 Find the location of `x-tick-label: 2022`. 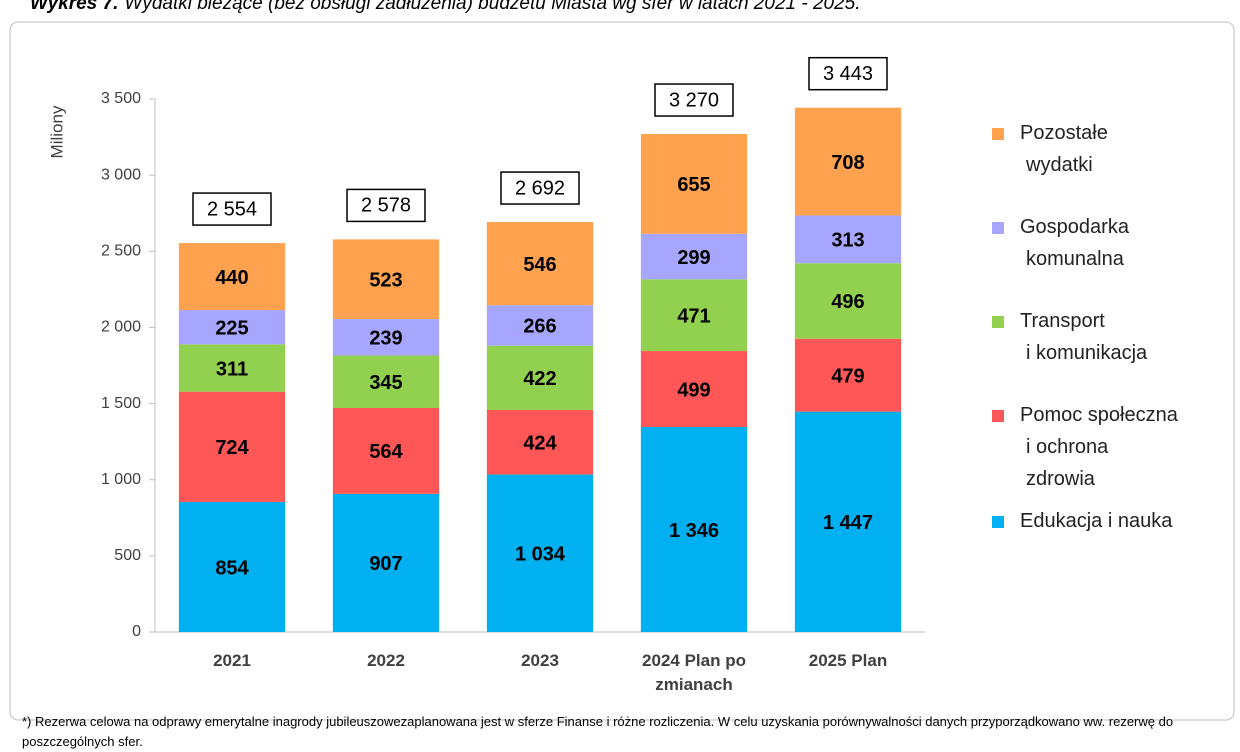

x-tick-label: 2022 is located at coordinates (386, 660).